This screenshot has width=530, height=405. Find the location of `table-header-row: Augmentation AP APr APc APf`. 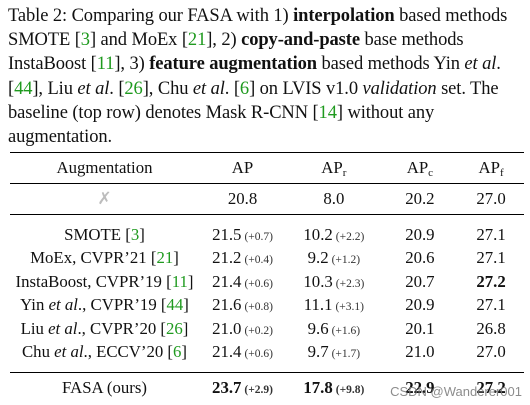

table-header-row: Augmentation AP APr APc APf is located at coordinates (267, 168).